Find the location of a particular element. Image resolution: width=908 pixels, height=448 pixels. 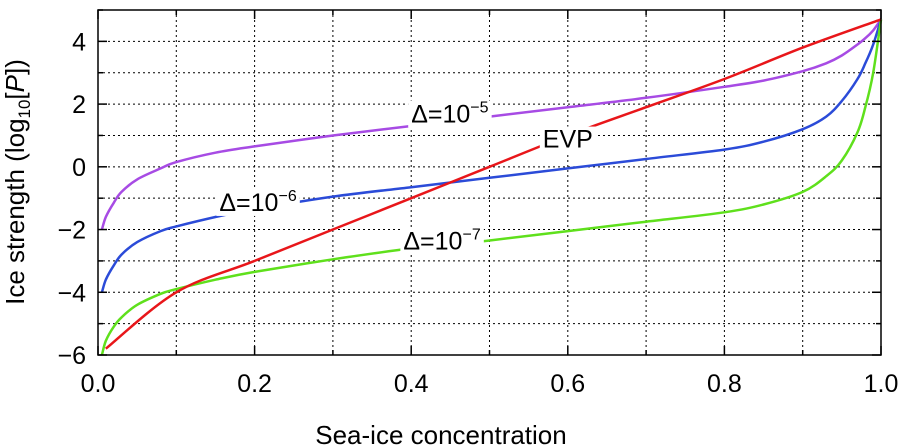

y-tick-label: 0 is located at coordinates (79, 168).